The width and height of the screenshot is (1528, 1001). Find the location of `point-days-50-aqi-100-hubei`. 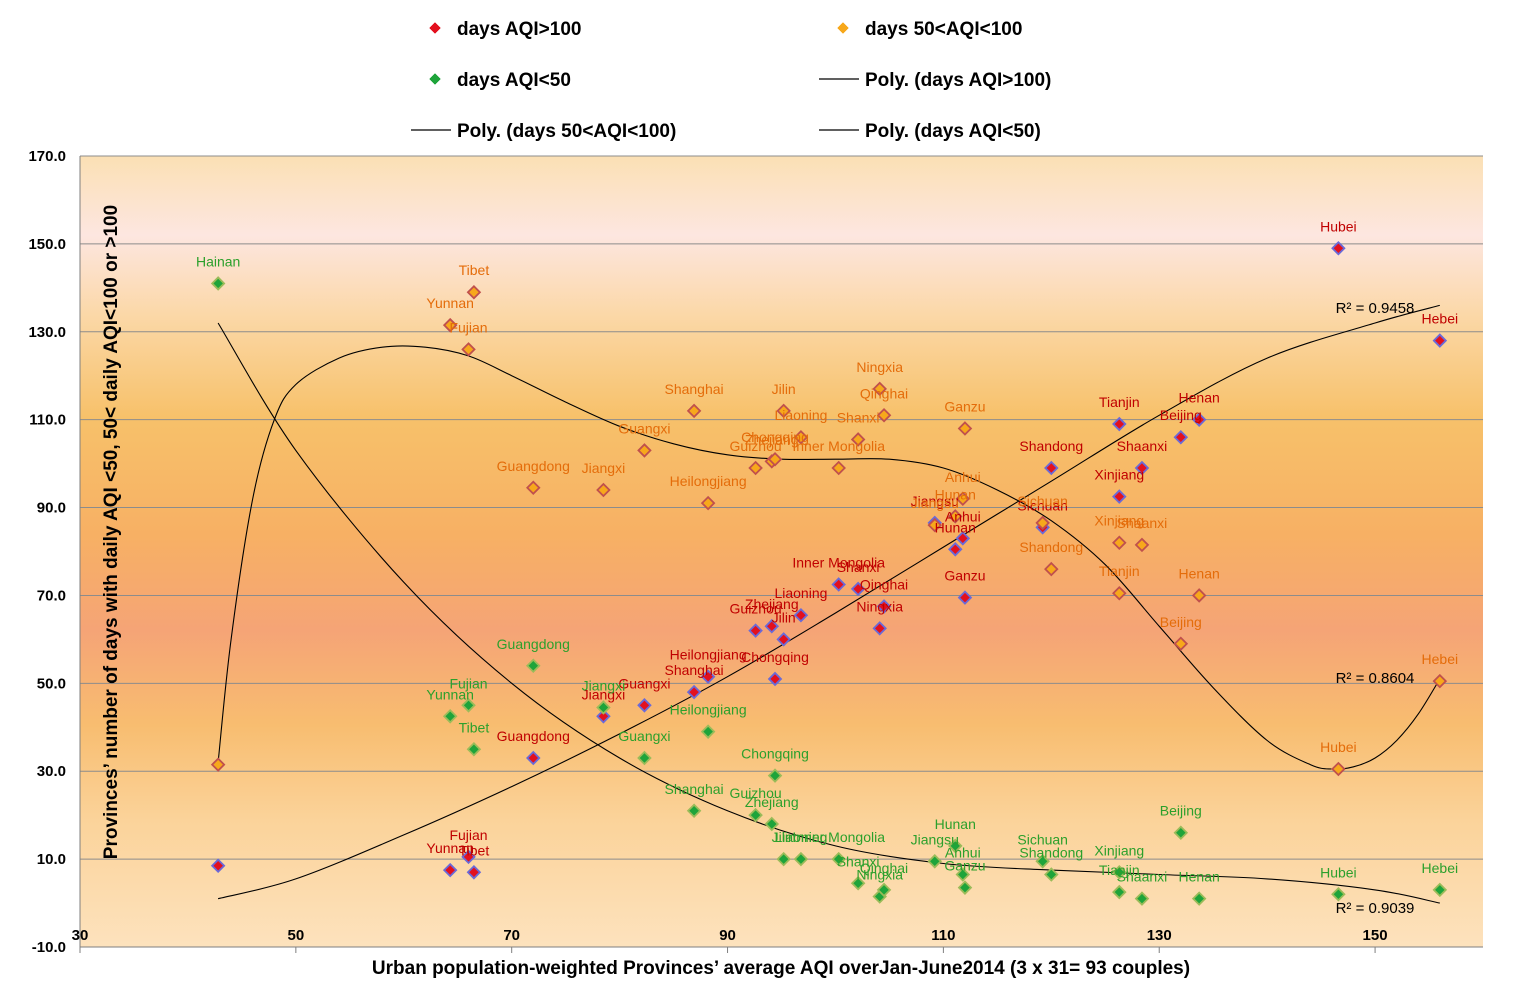

point-days-50-aqi-100-hubei is located at coordinates (1338, 769).